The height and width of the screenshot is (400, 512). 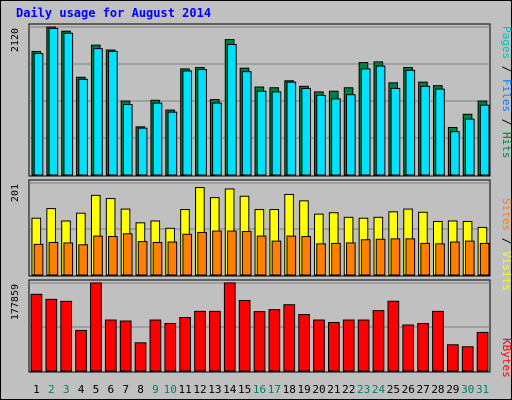 What do you see at coordinates (230, 389) in the screenshot?
I see `x-tick-label: 14` at bounding box center [230, 389].